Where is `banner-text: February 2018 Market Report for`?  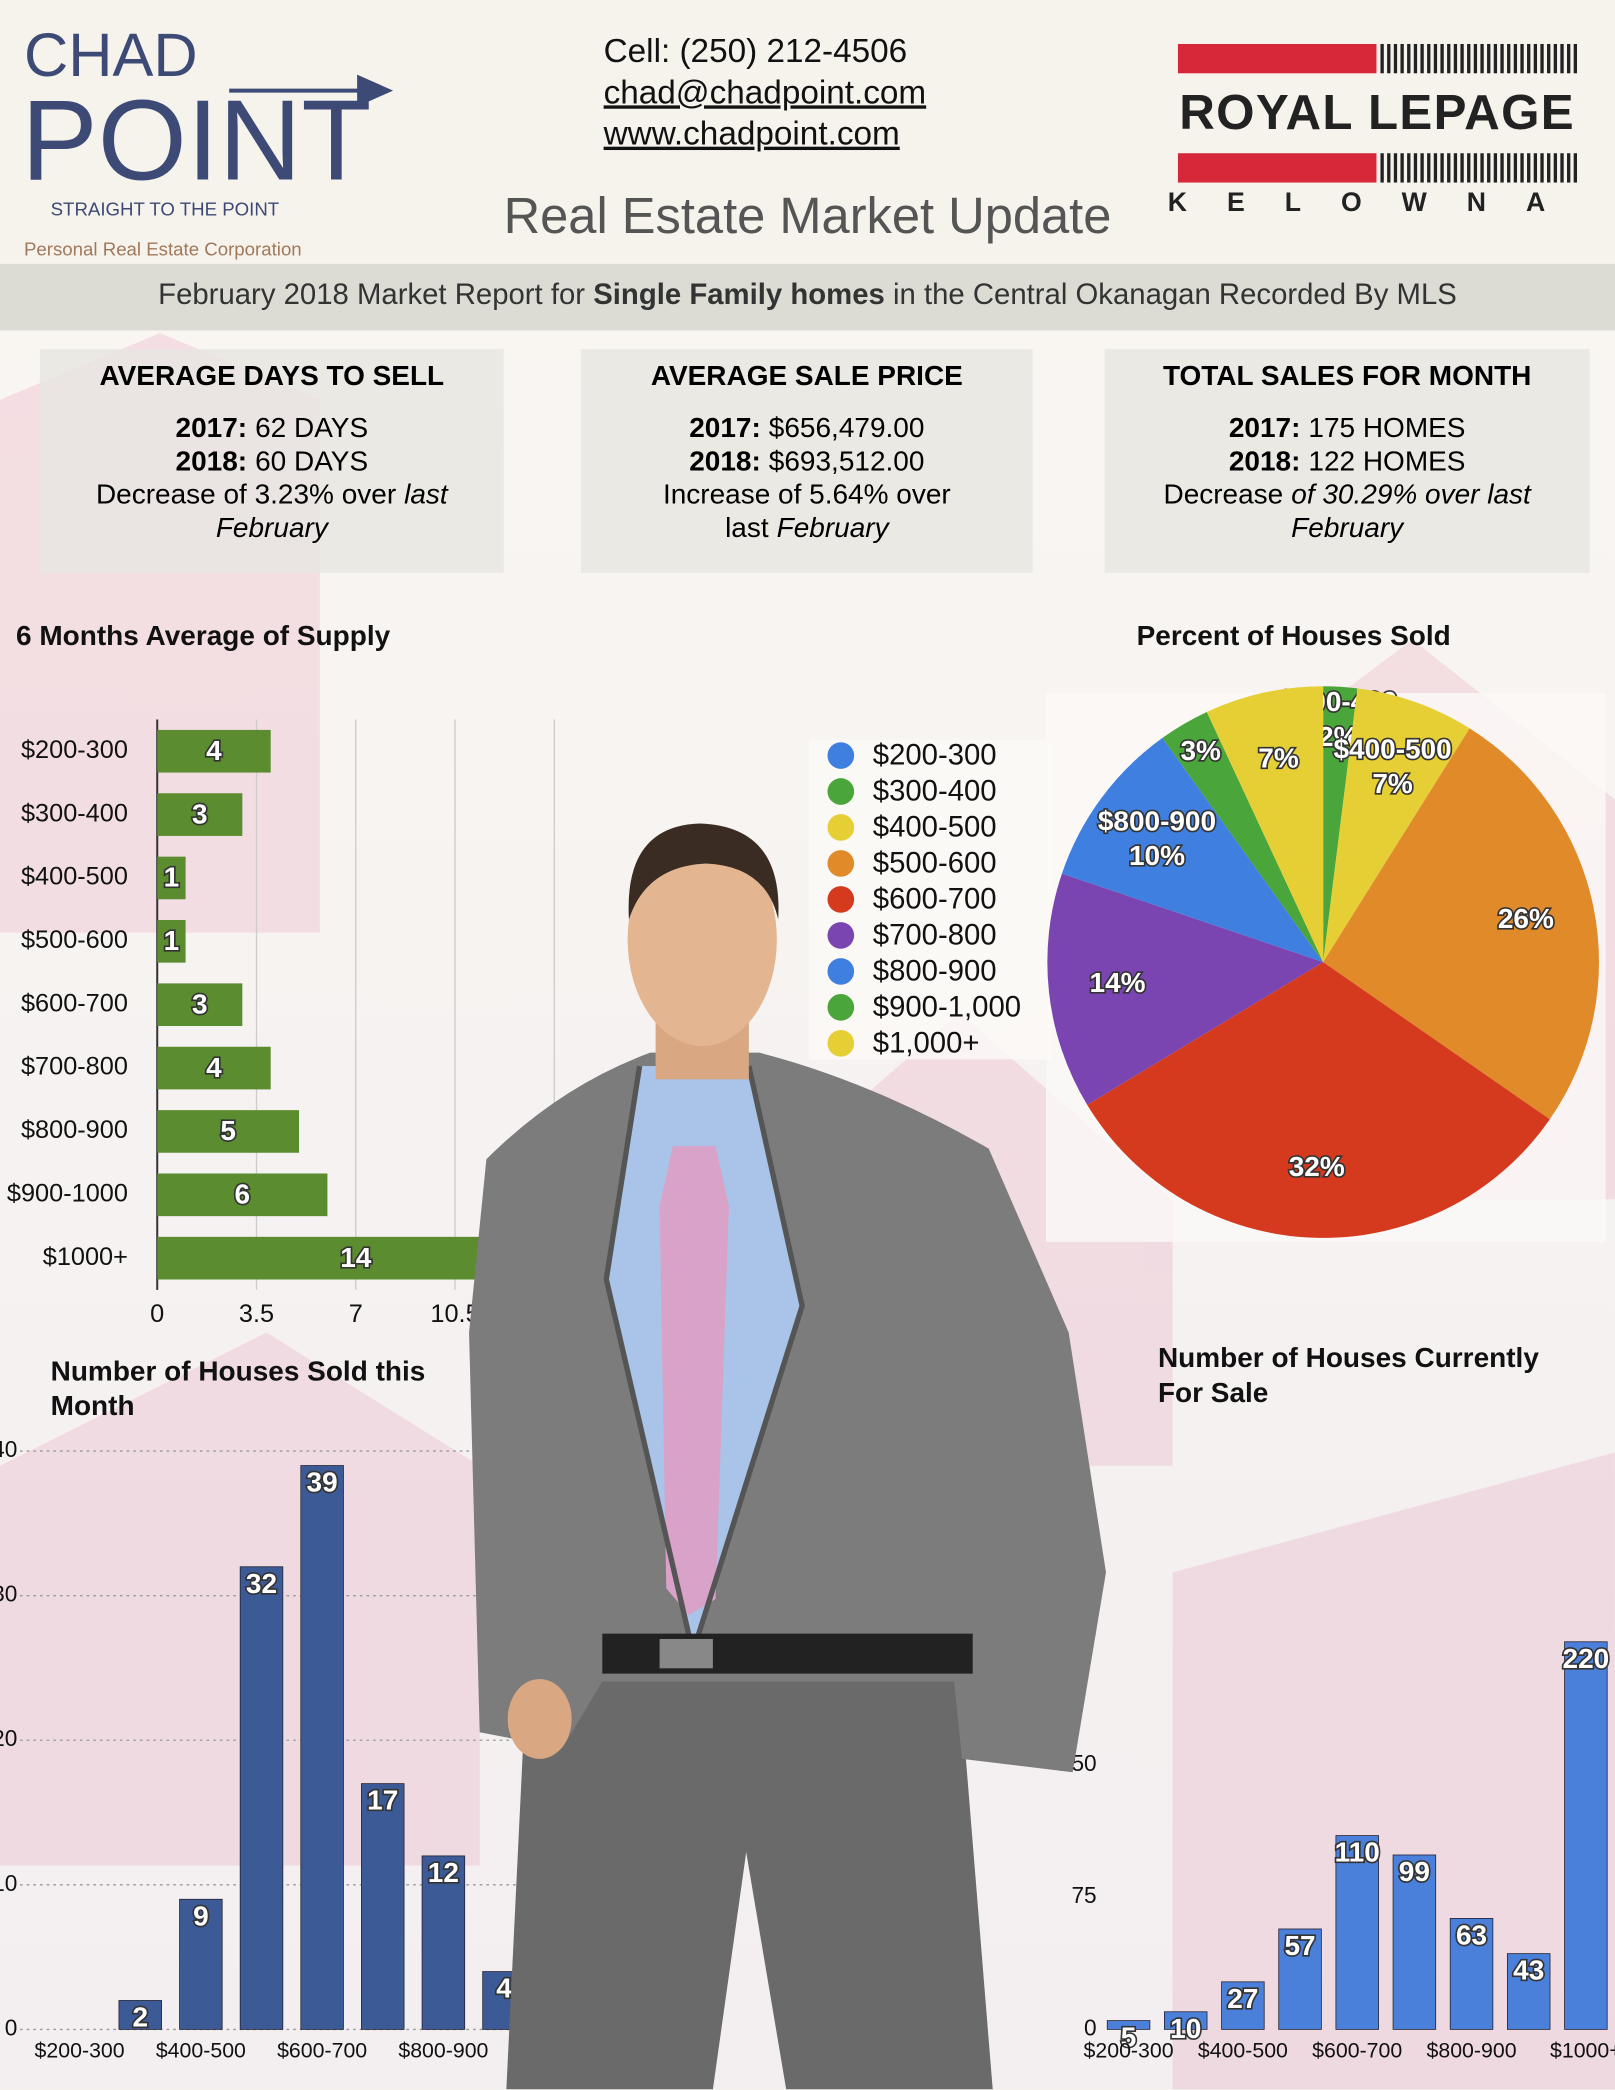
banner-text: February 2018 Market Report for is located at coordinates (372, 294).